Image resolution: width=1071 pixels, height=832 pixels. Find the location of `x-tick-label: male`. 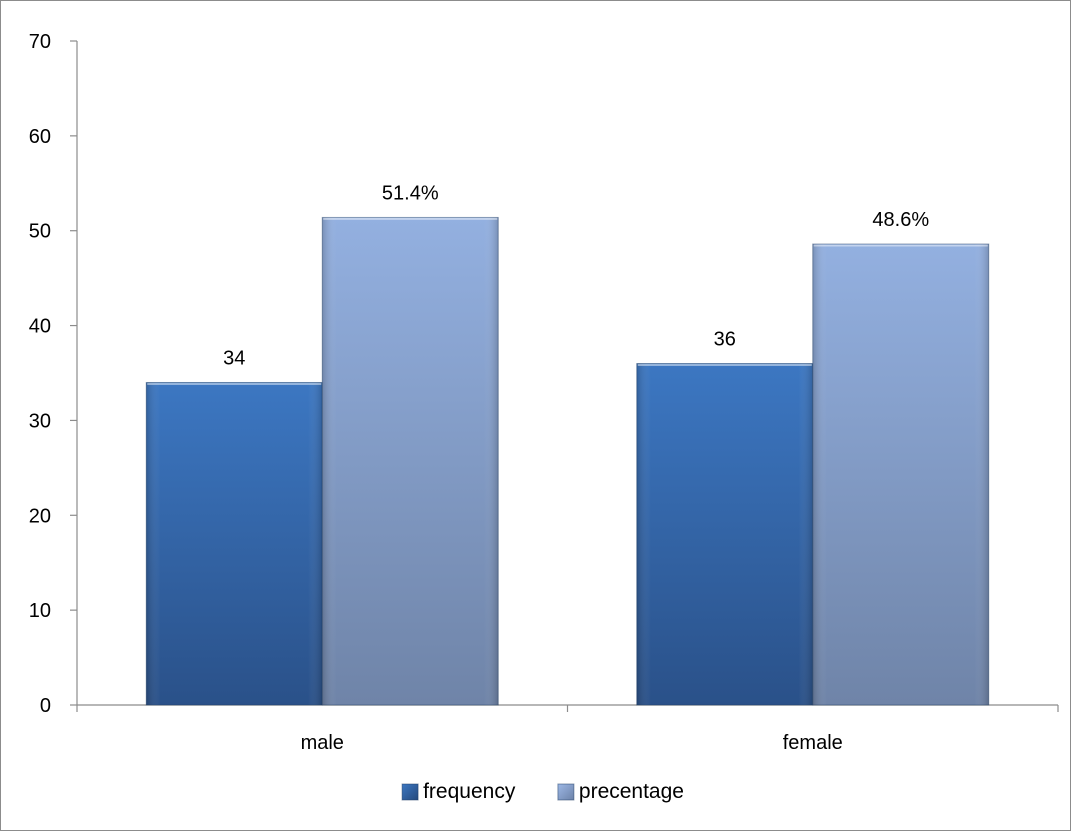

x-tick-label: male is located at coordinates (322, 743).